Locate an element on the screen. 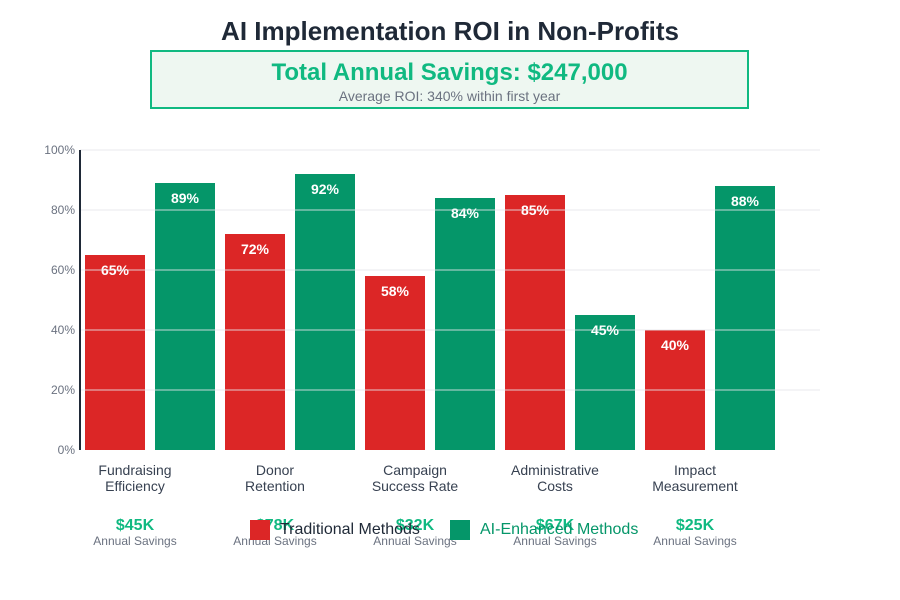  y-tick-label: 60% is located at coordinates (63, 270).